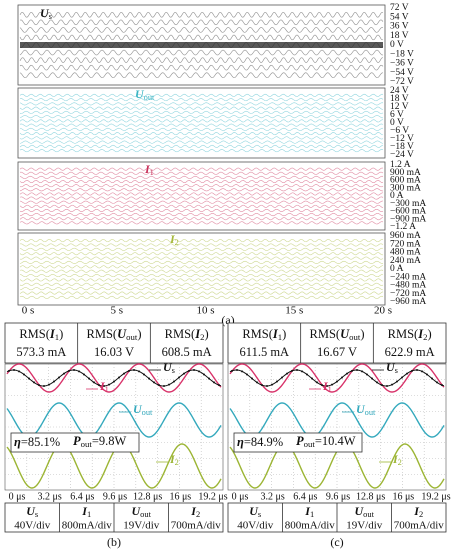 The image size is (451, 550). Describe the element at coordinates (336, 542) in the screenshot. I see `caption: (c)` at that location.